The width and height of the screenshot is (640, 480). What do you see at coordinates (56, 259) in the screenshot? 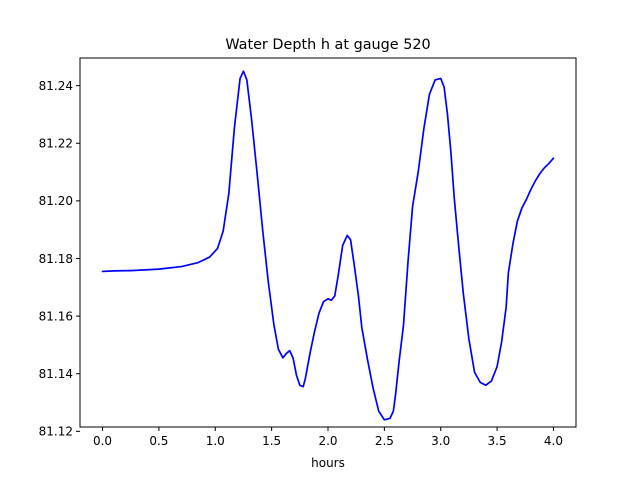
I see `y-tick-label: 81.18` at bounding box center [56, 259].